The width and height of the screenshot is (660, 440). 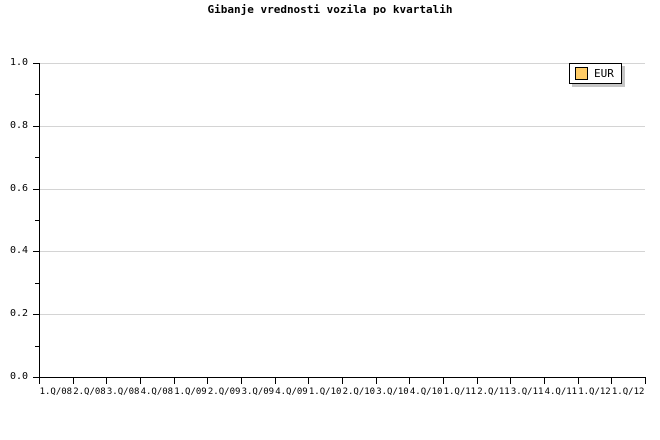 What do you see at coordinates (190, 392) in the screenshot?
I see `x-axis-label: 1.Q/09` at bounding box center [190, 392].